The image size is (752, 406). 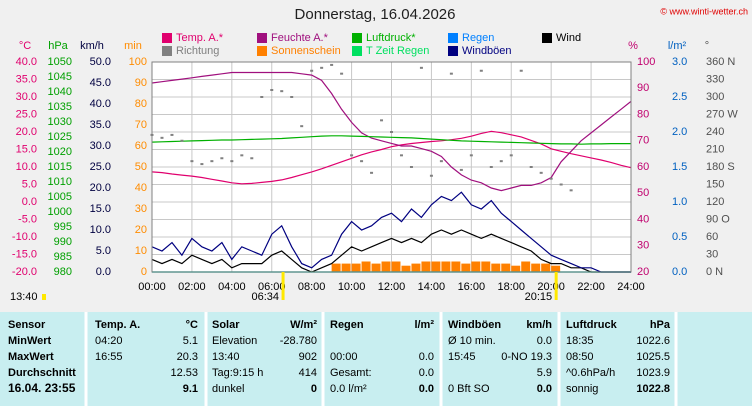 I want to click on y-tick-label: 1025, so click(x=60, y=137).